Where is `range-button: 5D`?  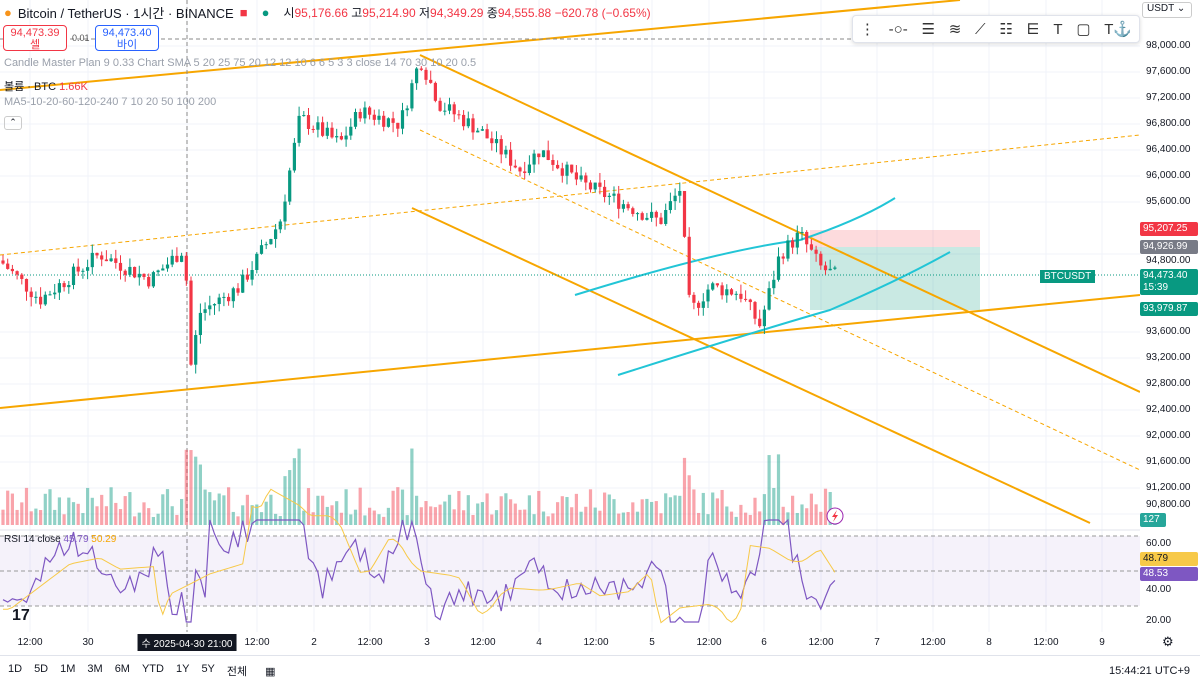
range-button: 5D is located at coordinates (41, 669).